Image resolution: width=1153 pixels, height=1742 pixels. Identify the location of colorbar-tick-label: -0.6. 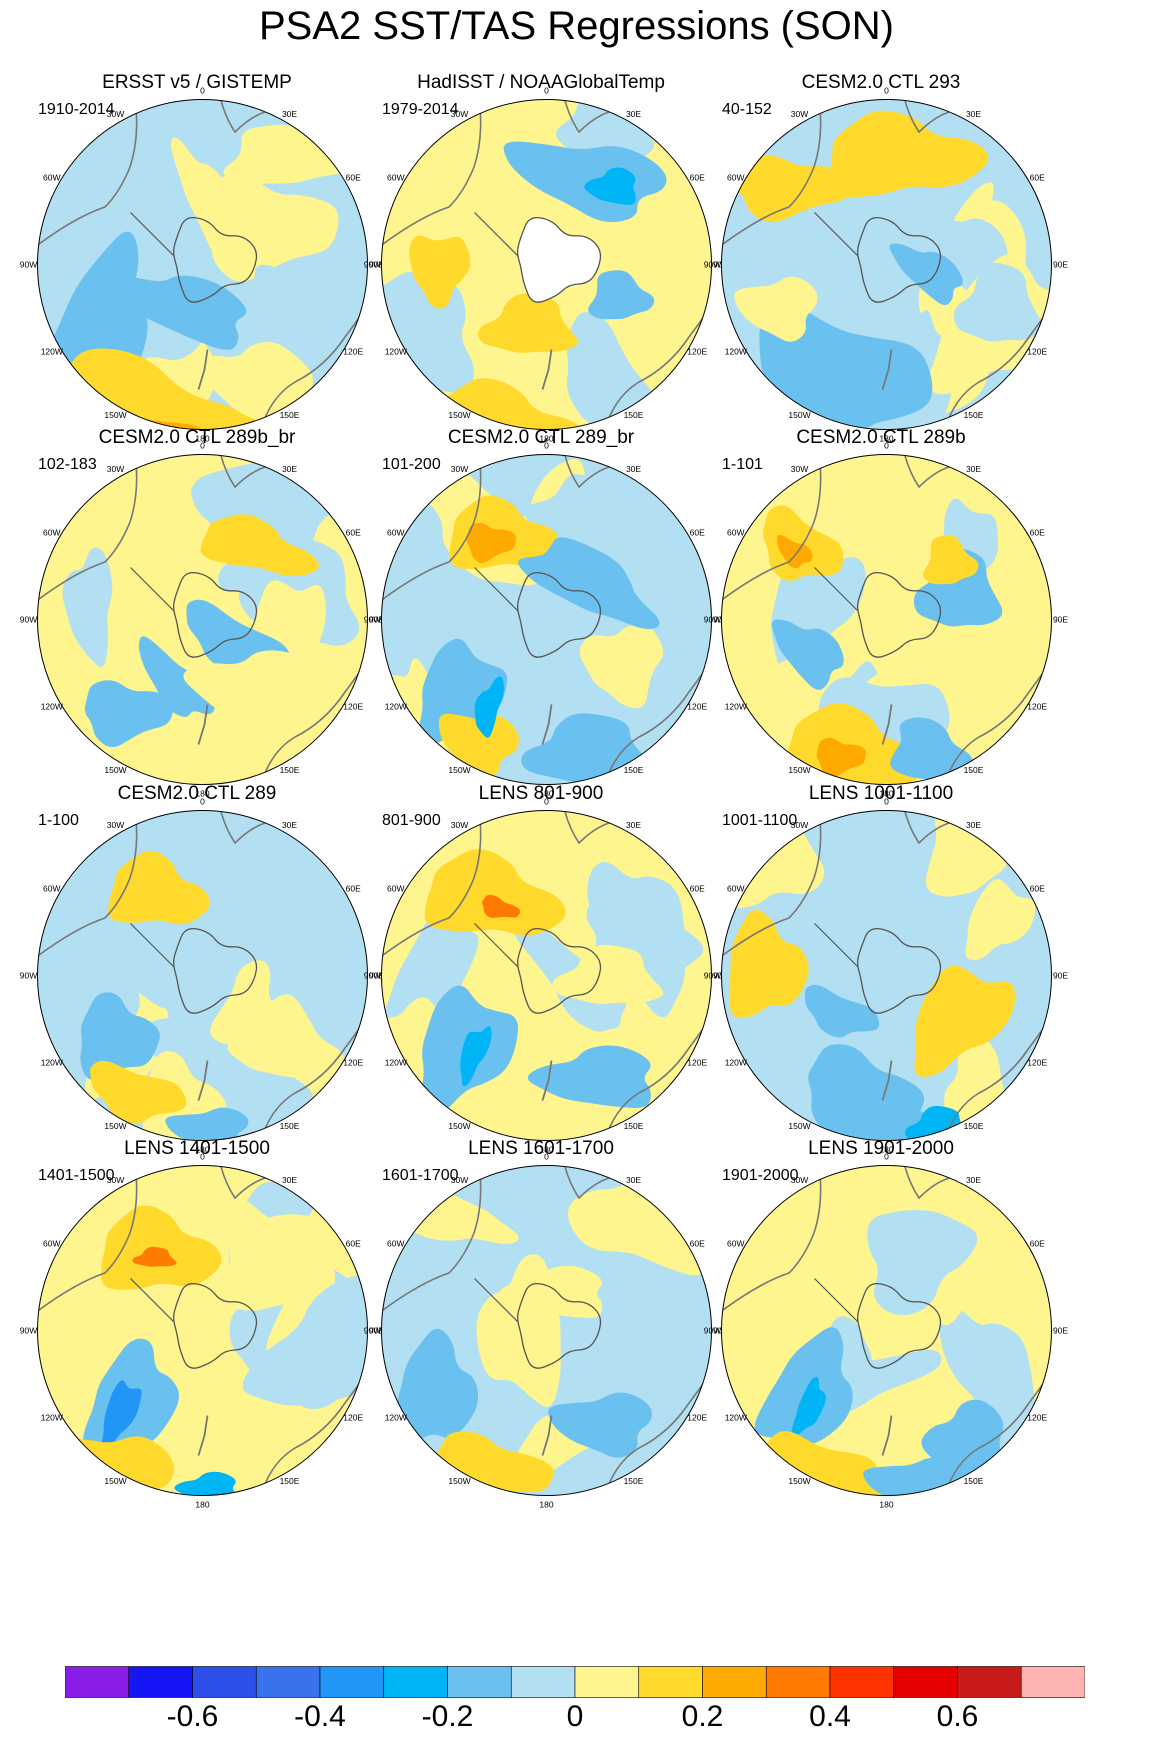
(192, 1716).